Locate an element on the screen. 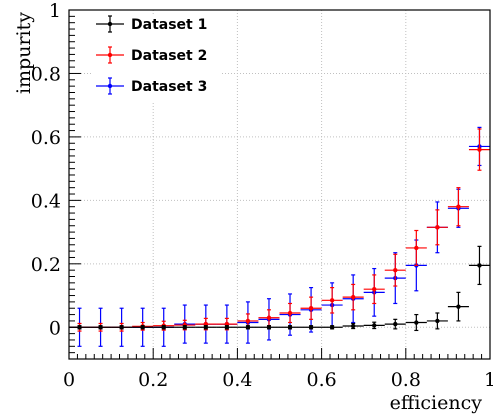 The image size is (493, 418). legend-label: Dataset 2 is located at coordinates (169, 56).